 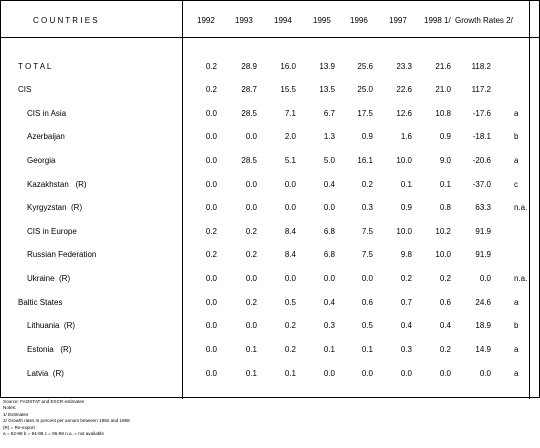 I want to click on year-value-cell: 16.0, so click(x=288, y=66).